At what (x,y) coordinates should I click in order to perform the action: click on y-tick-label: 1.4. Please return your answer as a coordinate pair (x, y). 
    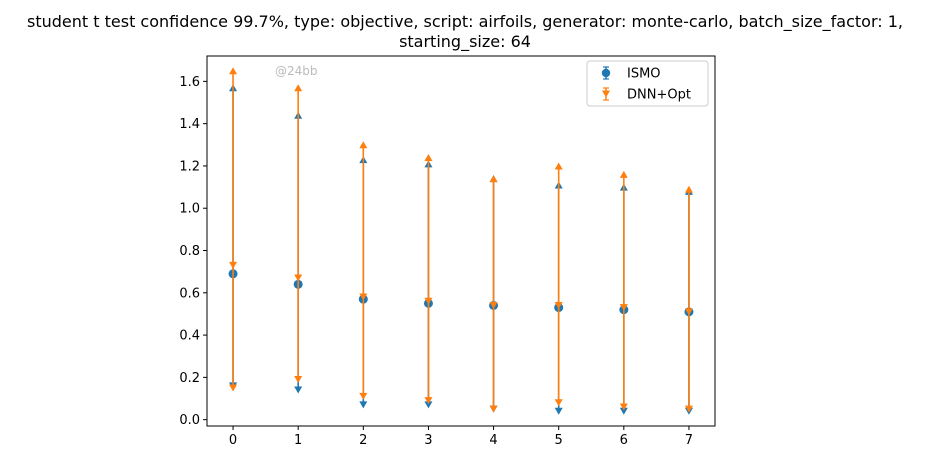
    Looking at the image, I should click on (189, 124).